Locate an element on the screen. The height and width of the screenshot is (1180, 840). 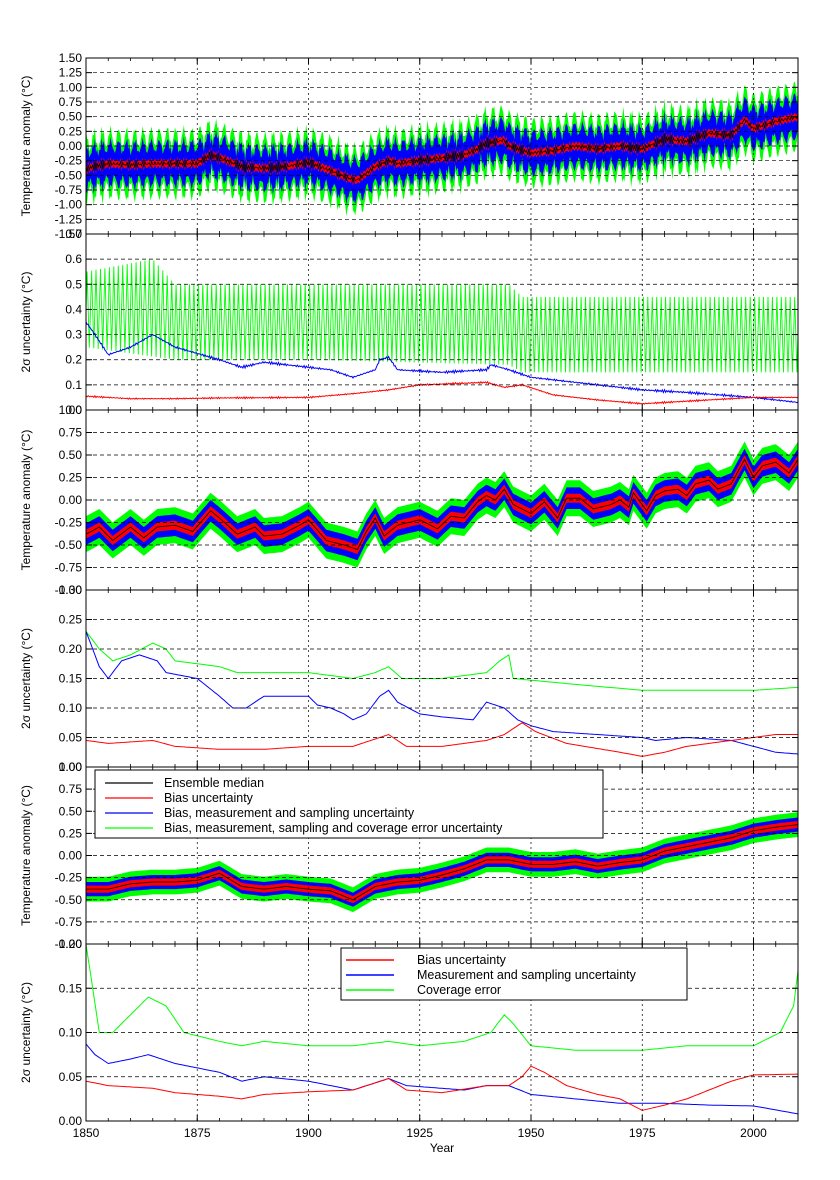
y-tick-label: 0.0 is located at coordinates (73, 410).